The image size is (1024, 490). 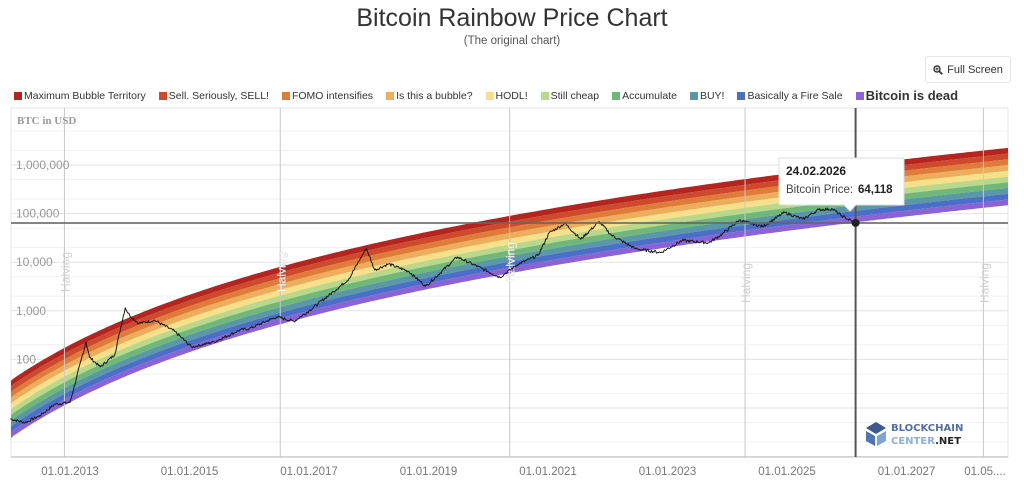 What do you see at coordinates (80, 96) in the screenshot?
I see `legend-item: Maximum Bubble Territory` at bounding box center [80, 96].